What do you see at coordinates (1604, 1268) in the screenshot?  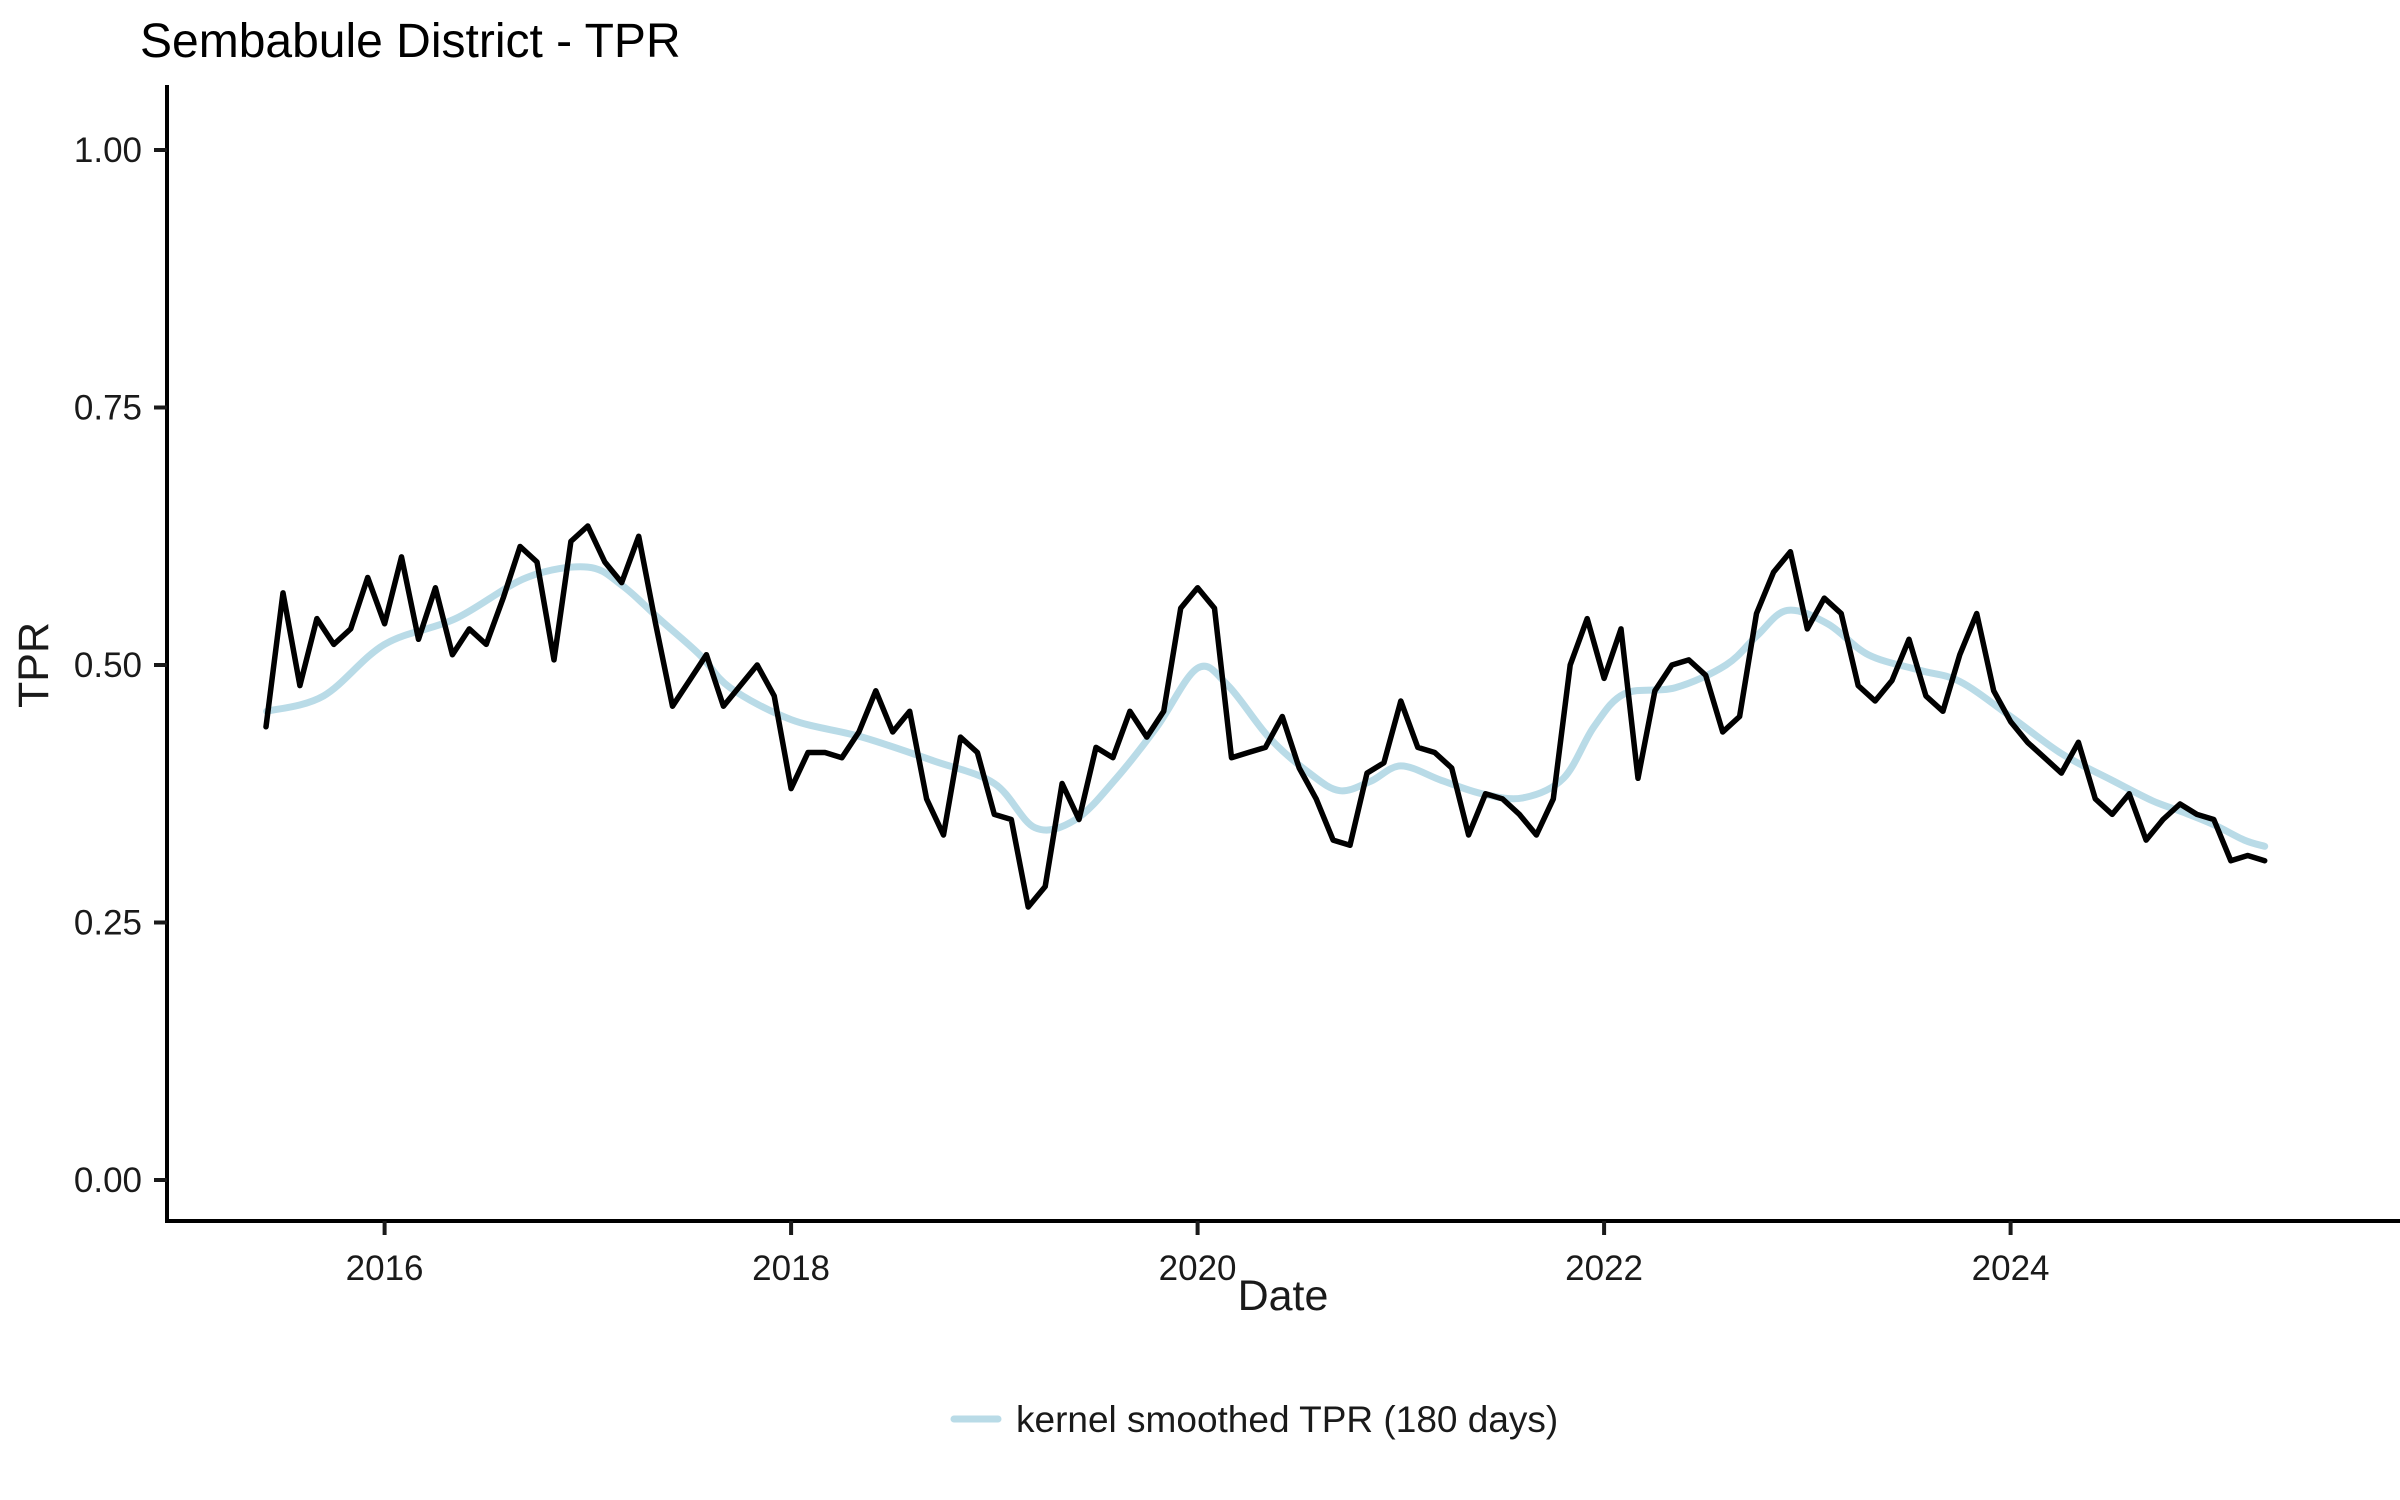 I see `x-tick-label: 2022` at bounding box center [1604, 1268].